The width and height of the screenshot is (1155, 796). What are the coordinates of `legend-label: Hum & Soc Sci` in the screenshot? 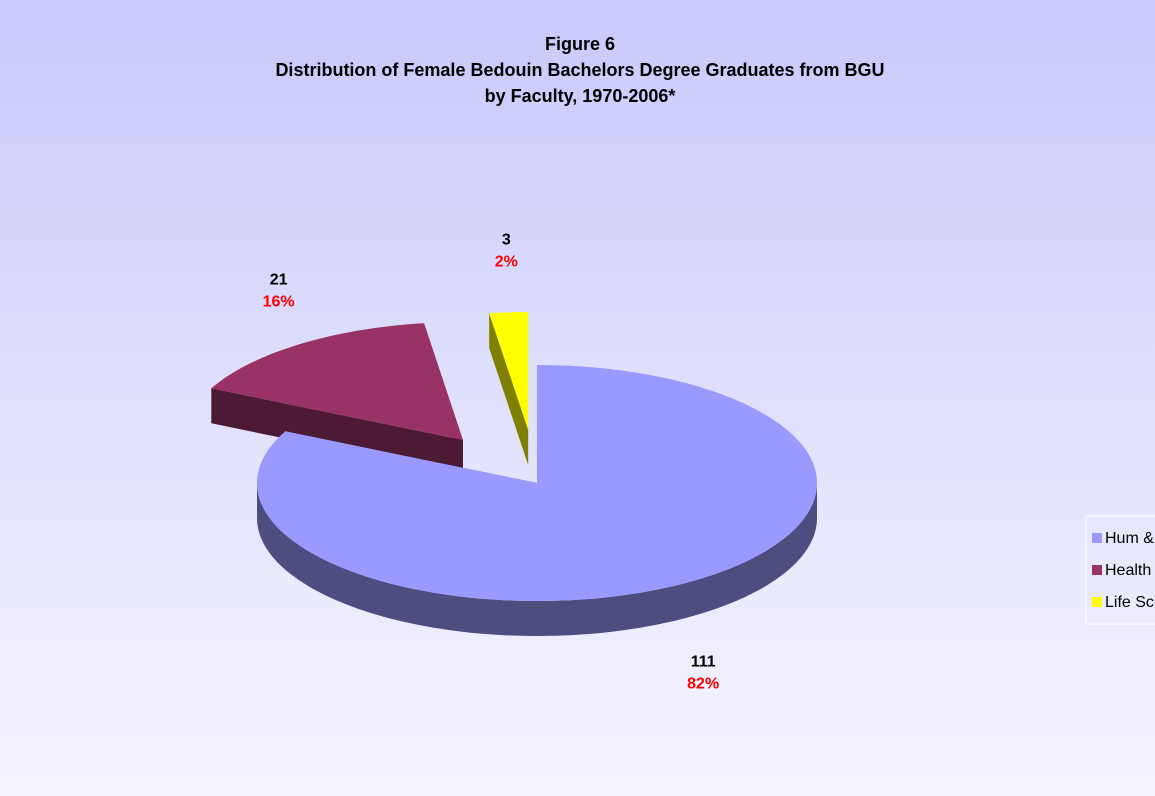 It's located at (1130, 538).